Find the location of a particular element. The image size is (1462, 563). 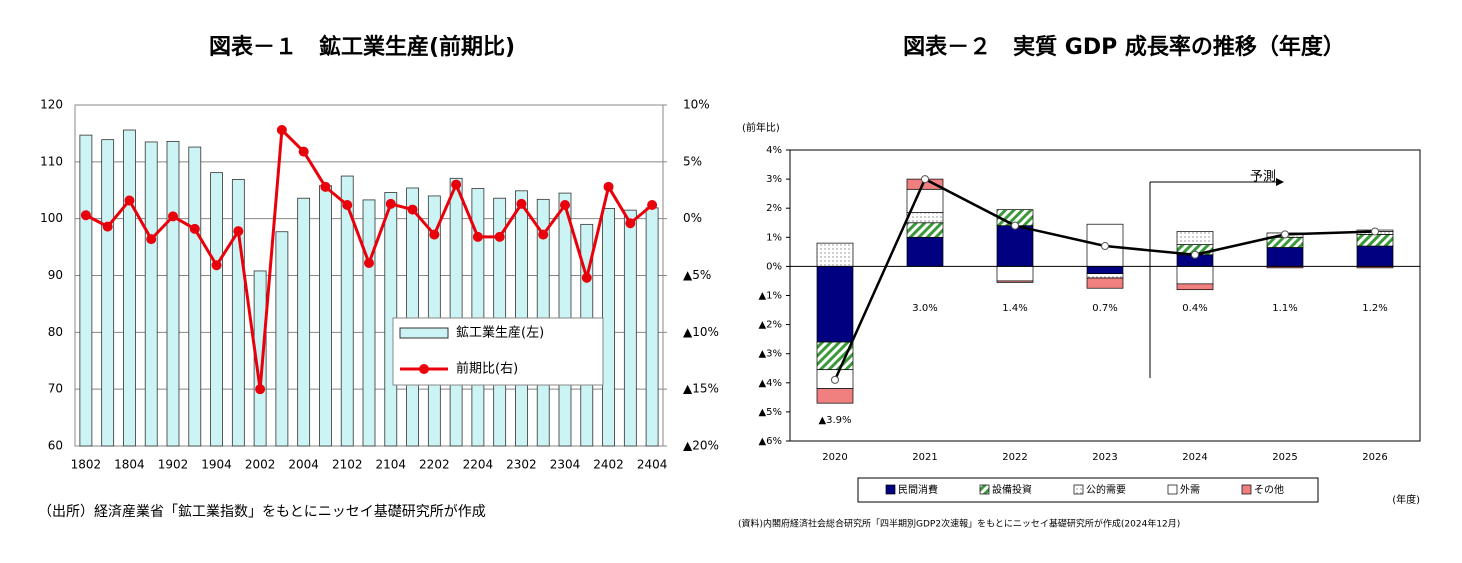

x-tick-label: 1804 is located at coordinates (129, 465).